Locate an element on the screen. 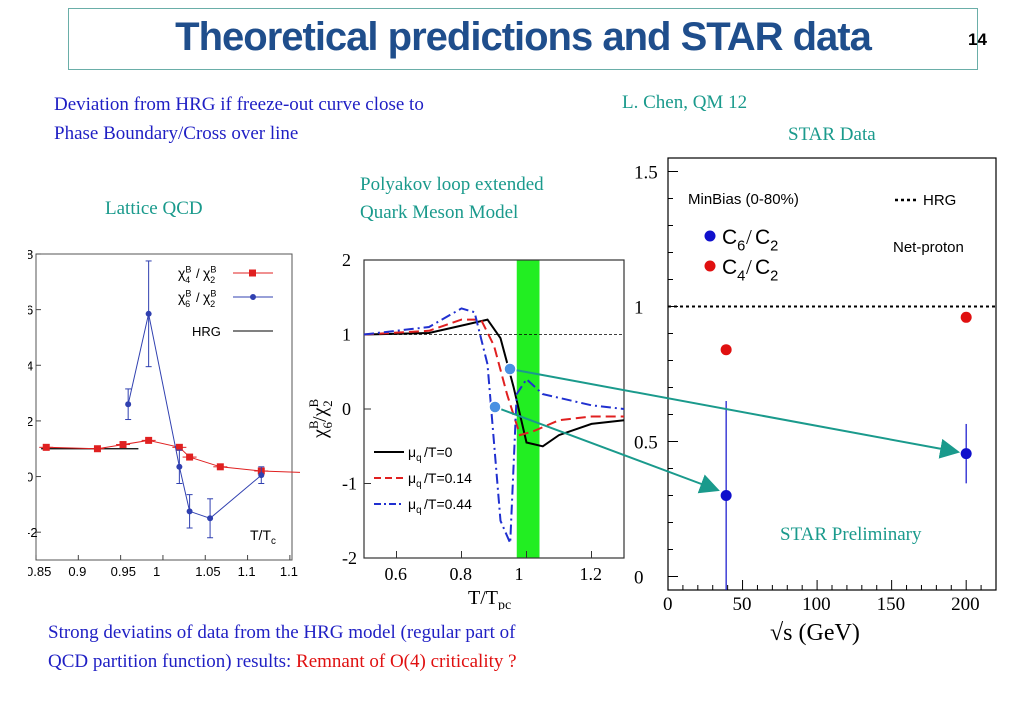  conclusion-prefix: QCD partition function) results: is located at coordinates (172, 661).